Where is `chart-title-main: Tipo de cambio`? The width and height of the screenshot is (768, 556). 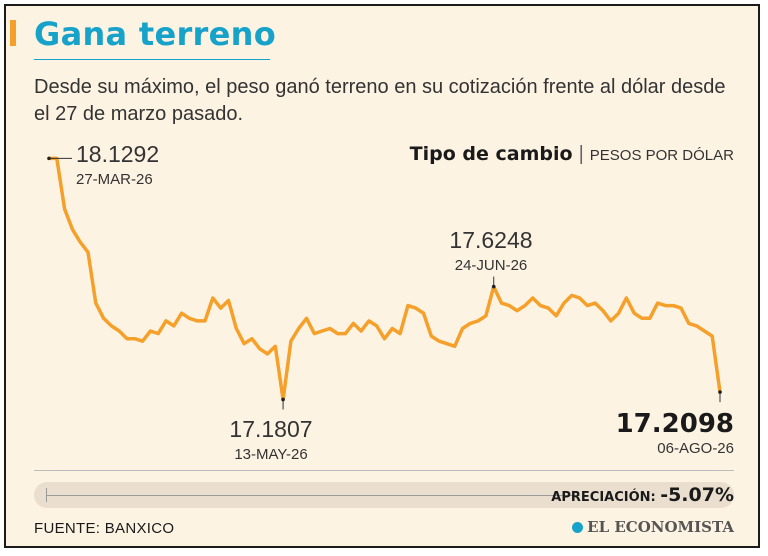 chart-title-main: Tipo de cambio is located at coordinates (491, 154).